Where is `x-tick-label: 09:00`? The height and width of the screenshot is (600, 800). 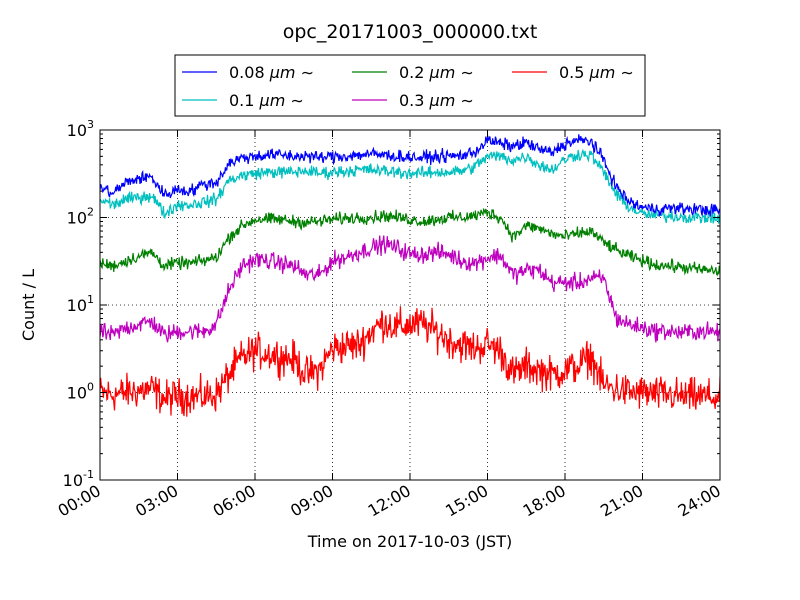
x-tick-label: 09:00 is located at coordinates (311, 501).